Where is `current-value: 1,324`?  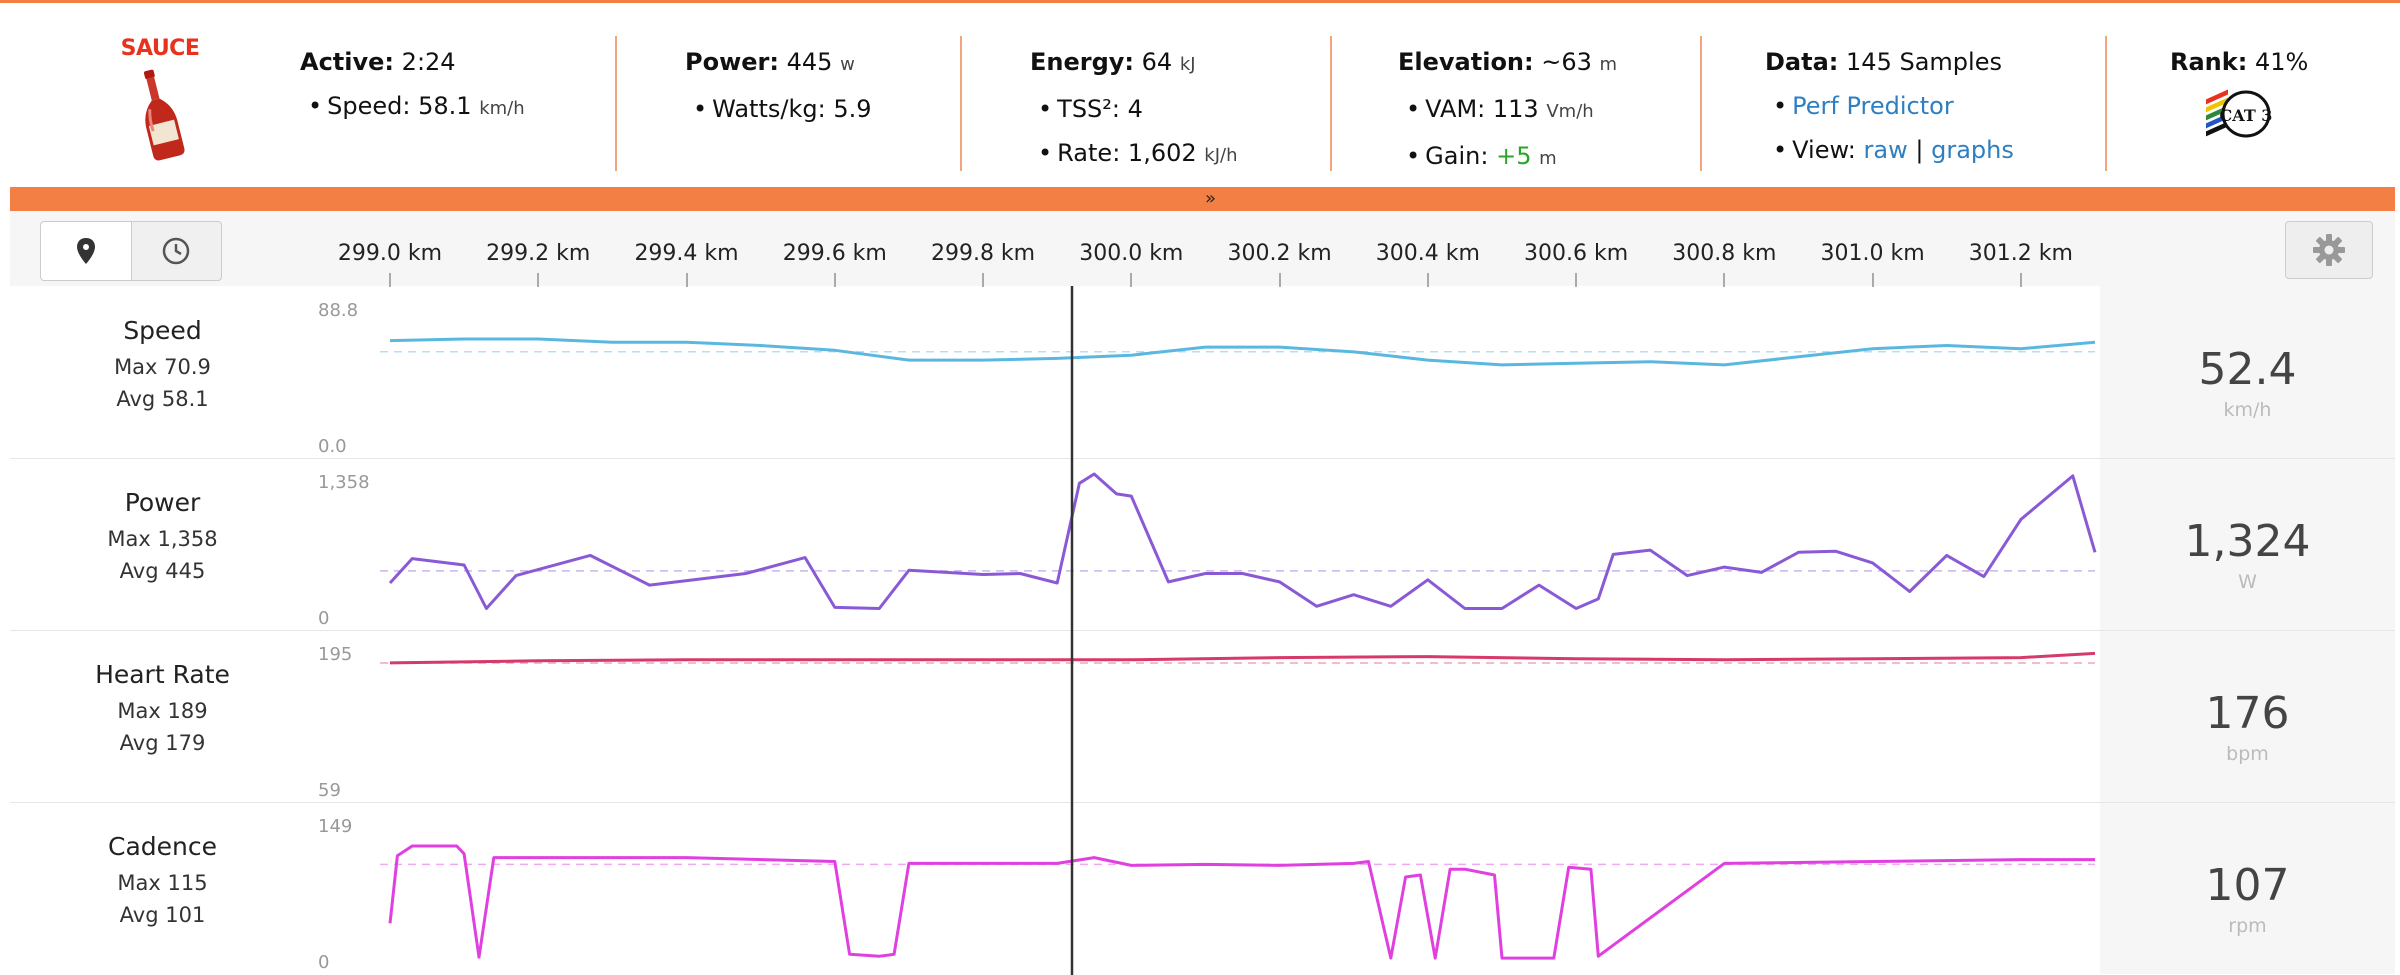 current-value: 1,324 is located at coordinates (2247, 541).